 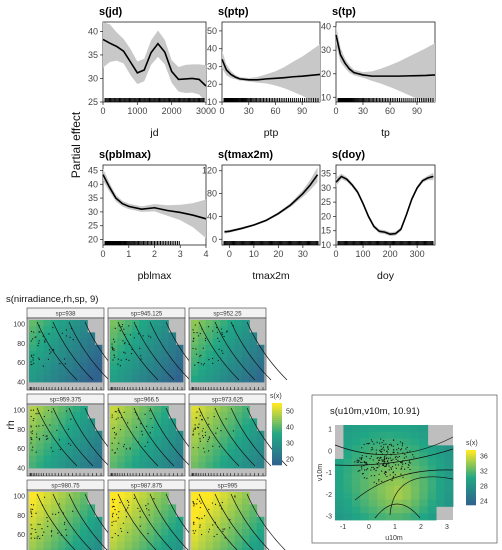 I want to click on contour-line, so click(x=235, y=437).